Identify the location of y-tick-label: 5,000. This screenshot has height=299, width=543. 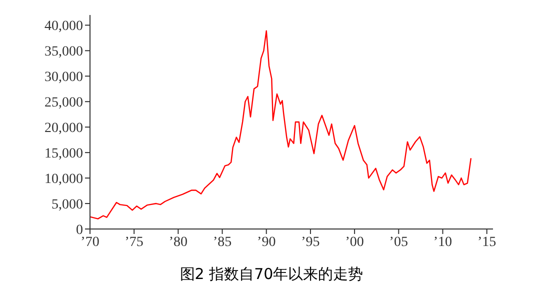
(67, 204).